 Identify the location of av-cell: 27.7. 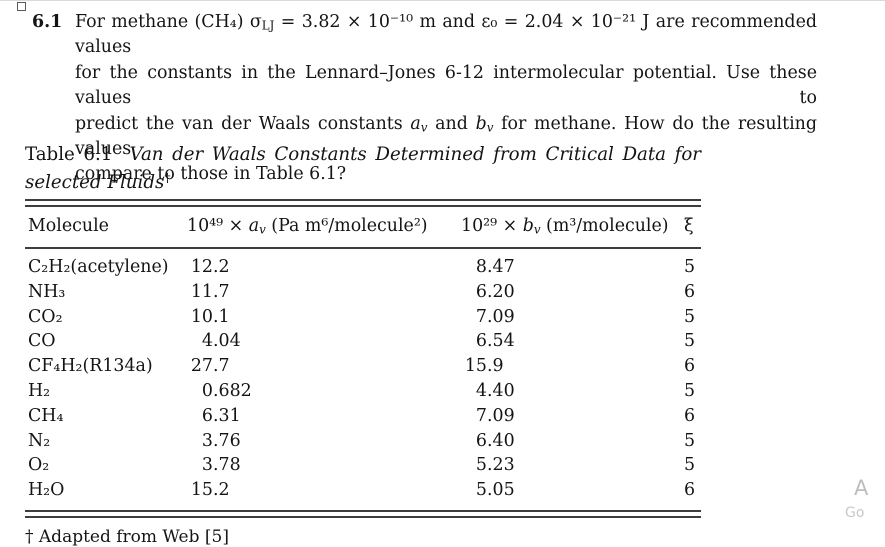
(210, 366).